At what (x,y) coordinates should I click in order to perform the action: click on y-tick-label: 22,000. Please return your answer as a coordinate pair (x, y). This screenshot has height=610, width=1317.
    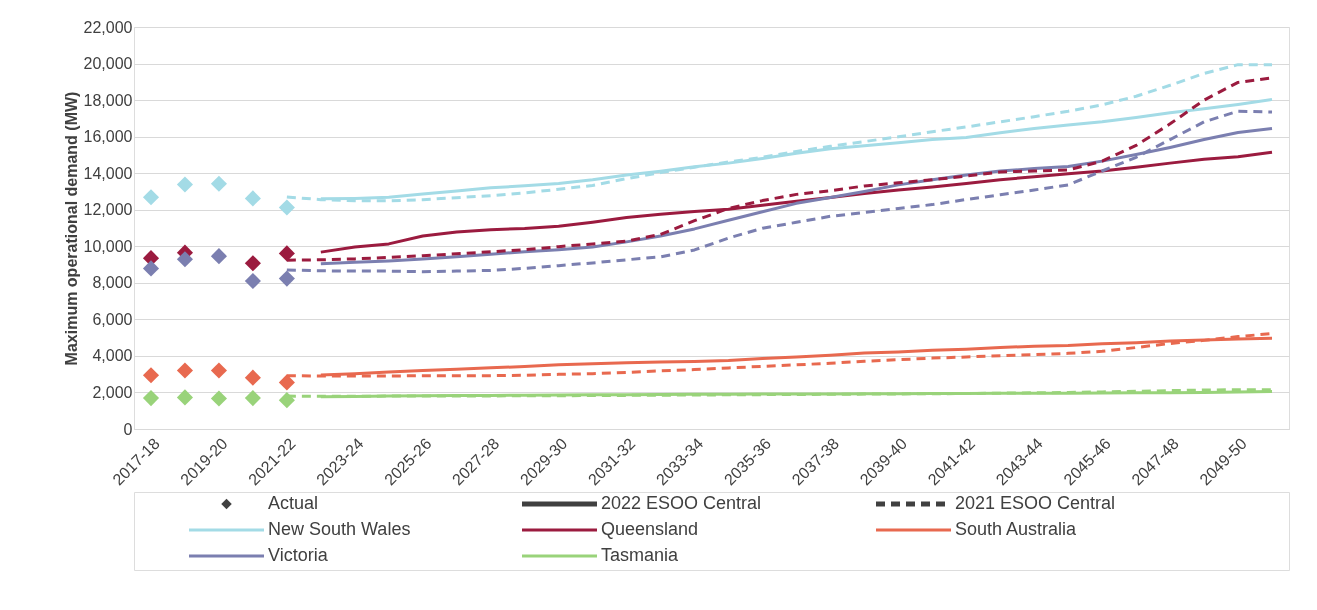
    Looking at the image, I should click on (108, 27).